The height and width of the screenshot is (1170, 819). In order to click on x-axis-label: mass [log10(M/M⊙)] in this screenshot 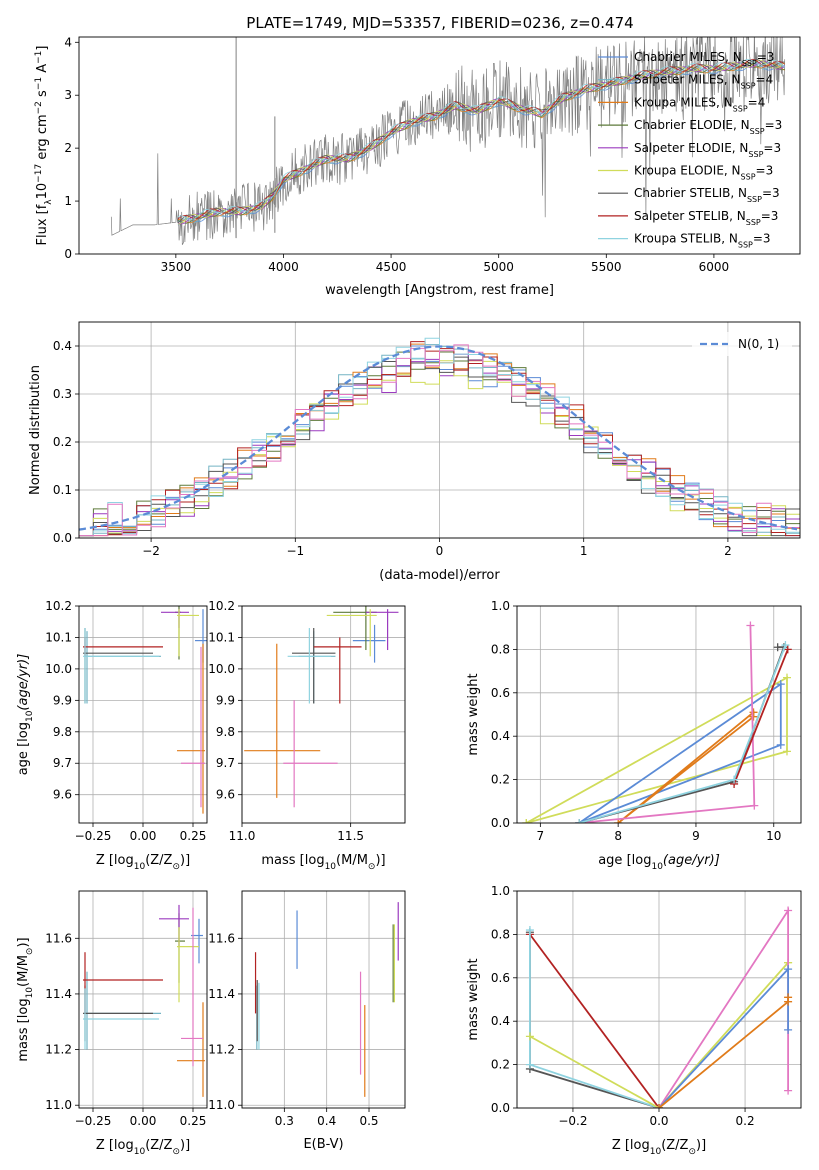, I will do `click(323, 862)`.